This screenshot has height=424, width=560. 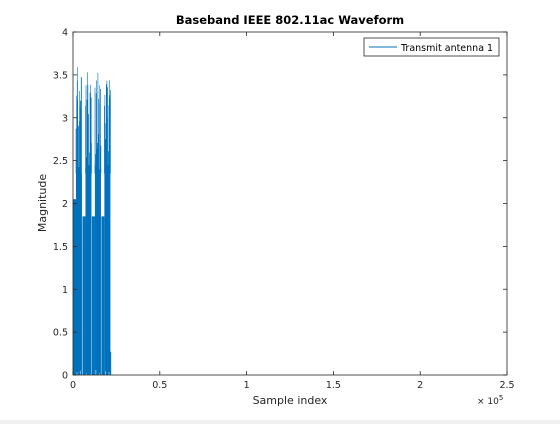 What do you see at coordinates (97, 372) in the screenshot?
I see `packet-3-notches` at bounding box center [97, 372].